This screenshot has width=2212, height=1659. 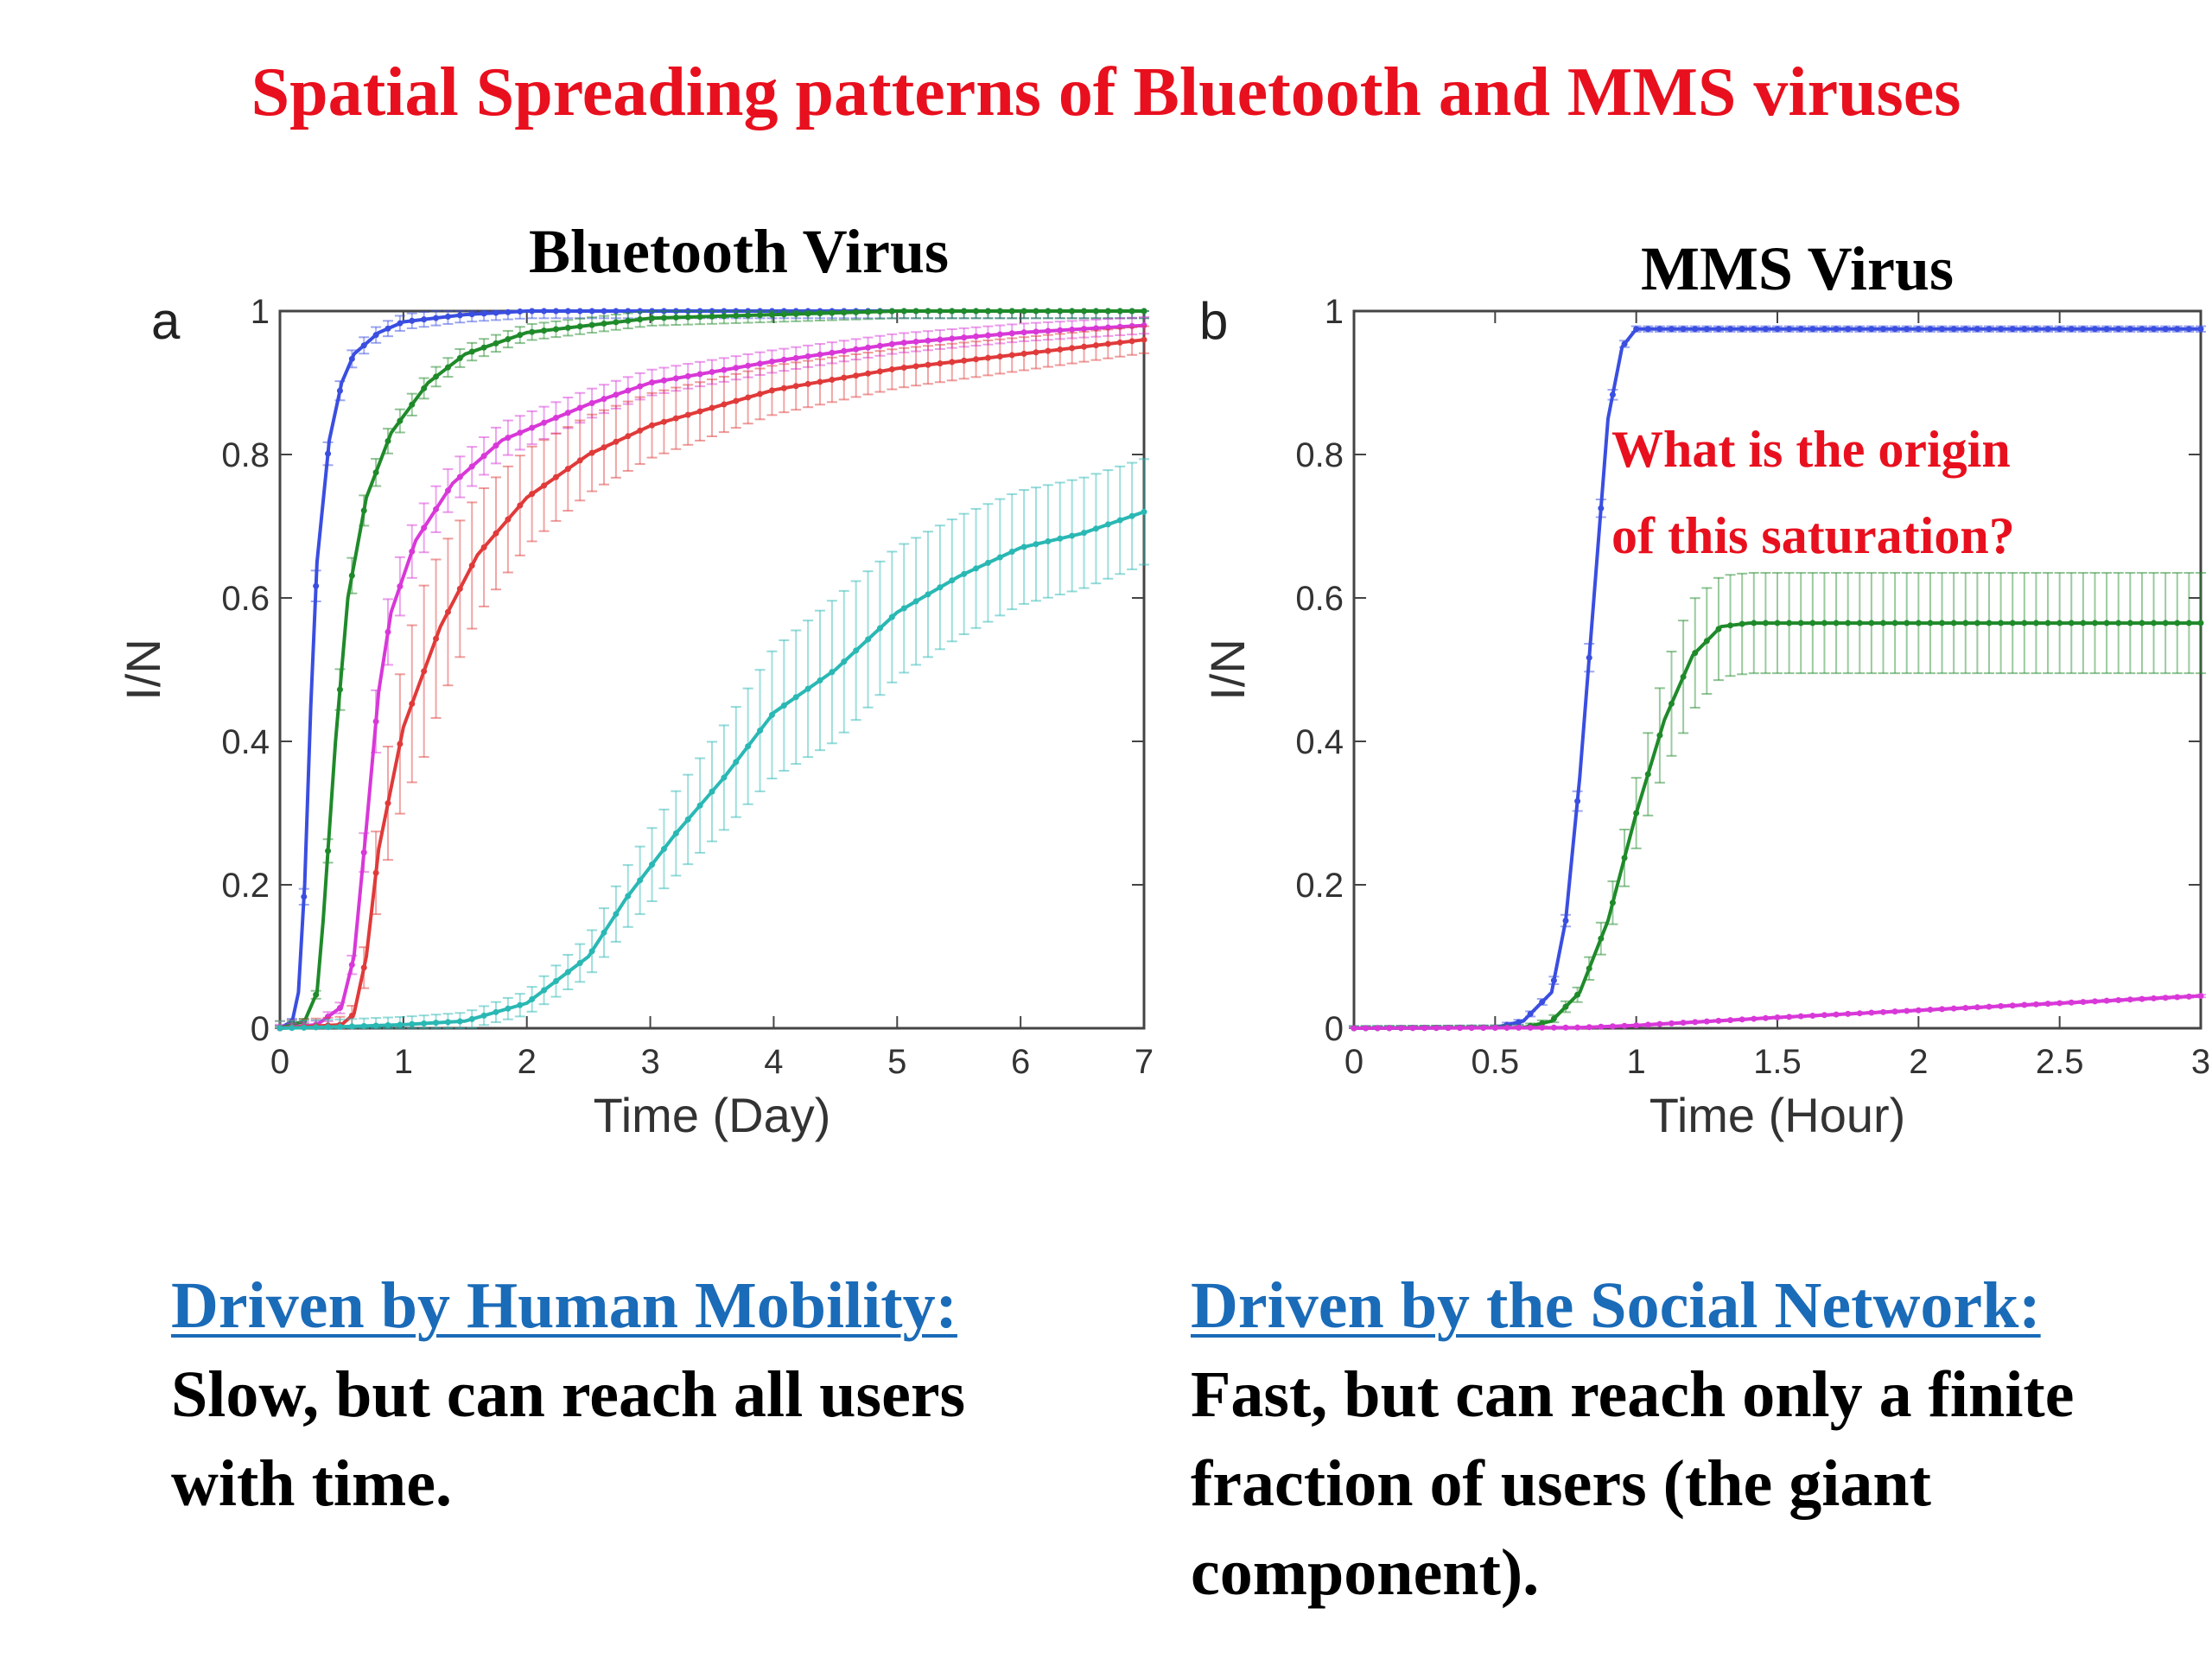 I want to click on x-axis-label: Time (Day), so click(x=712, y=1115).